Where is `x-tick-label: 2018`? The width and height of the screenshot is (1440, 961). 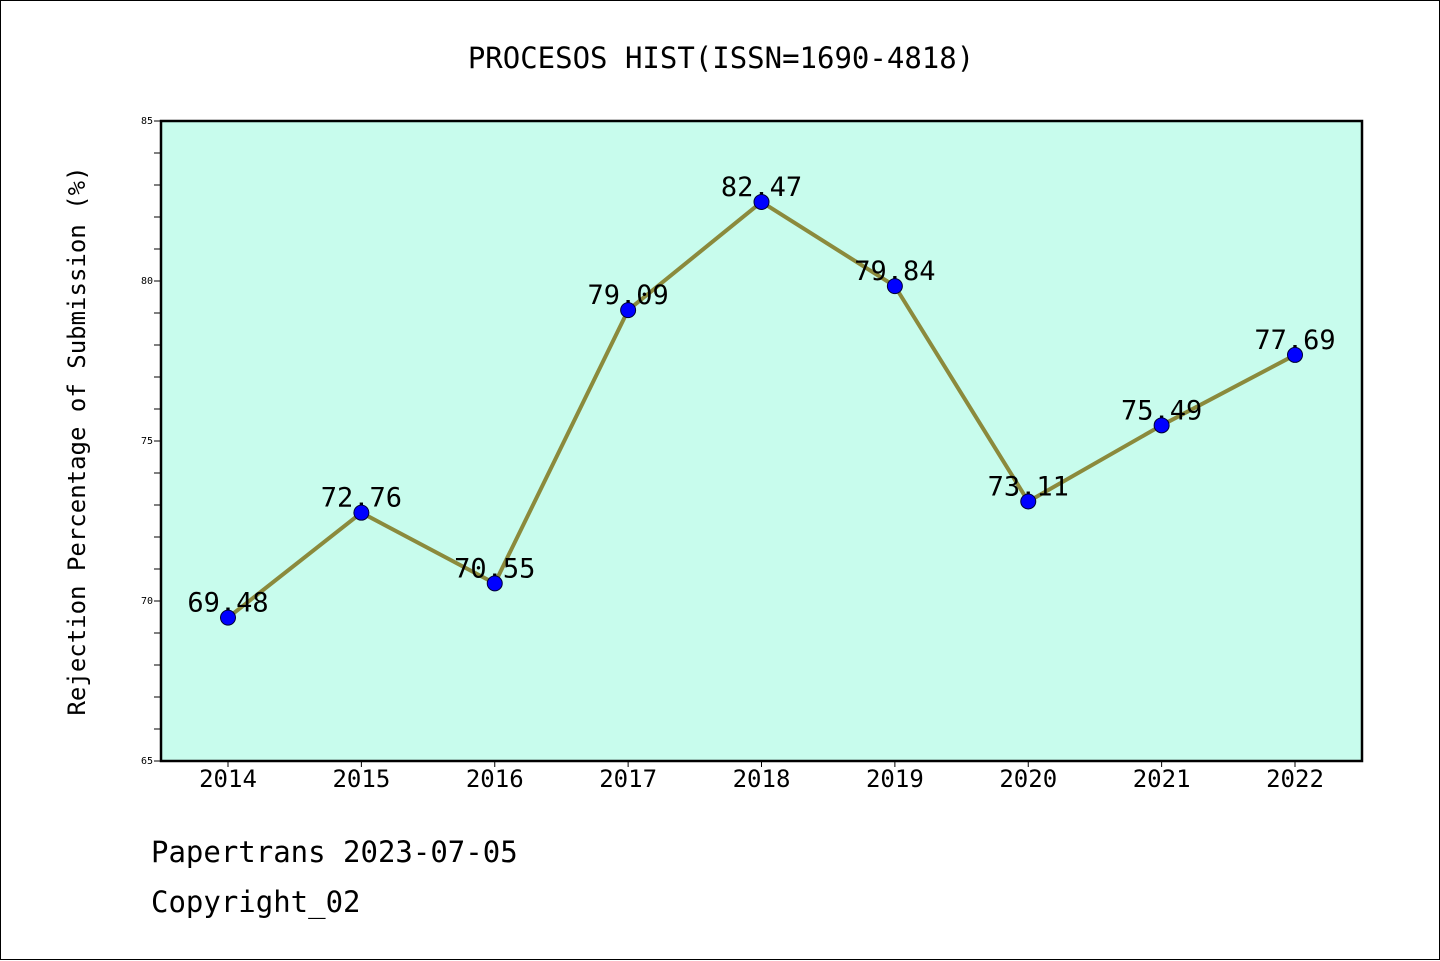
x-tick-label: 2018 is located at coordinates (762, 779).